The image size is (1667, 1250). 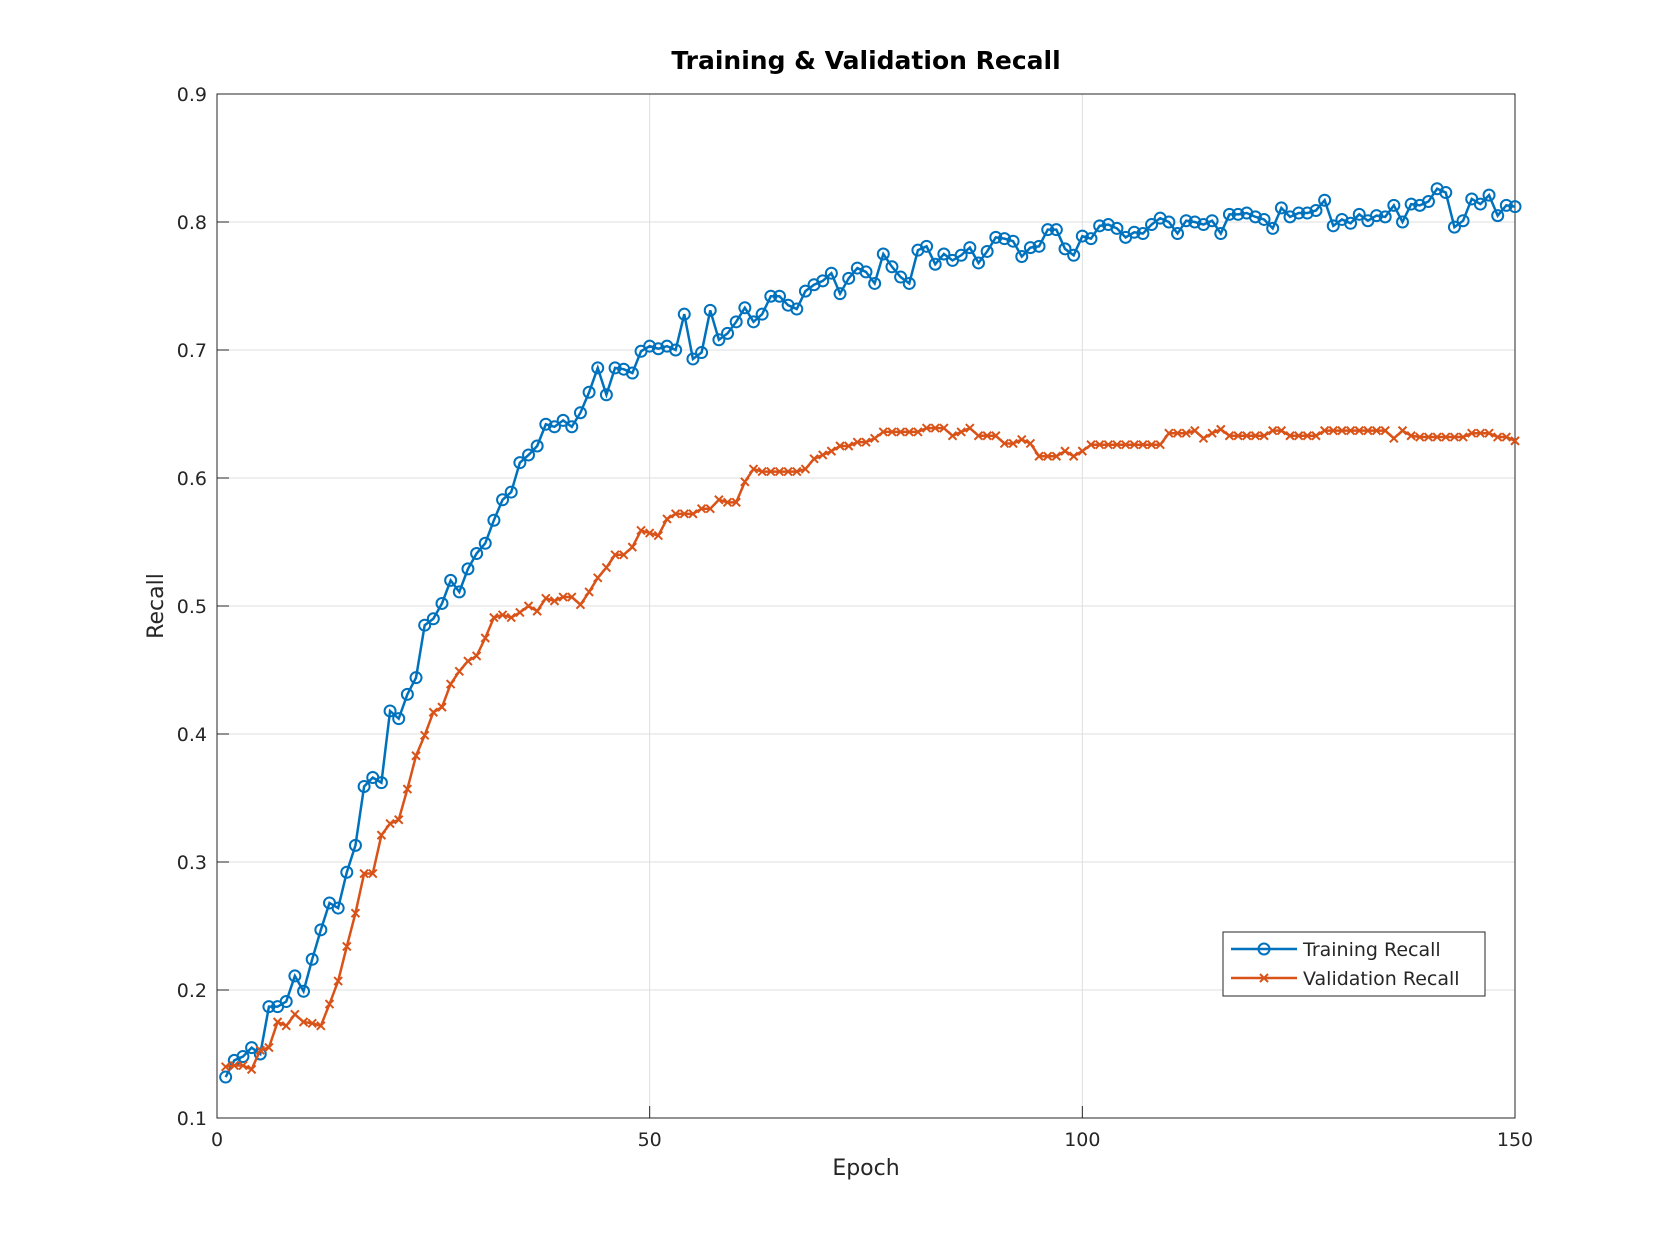 I want to click on x-tick-label: 0, so click(x=217, y=1140).